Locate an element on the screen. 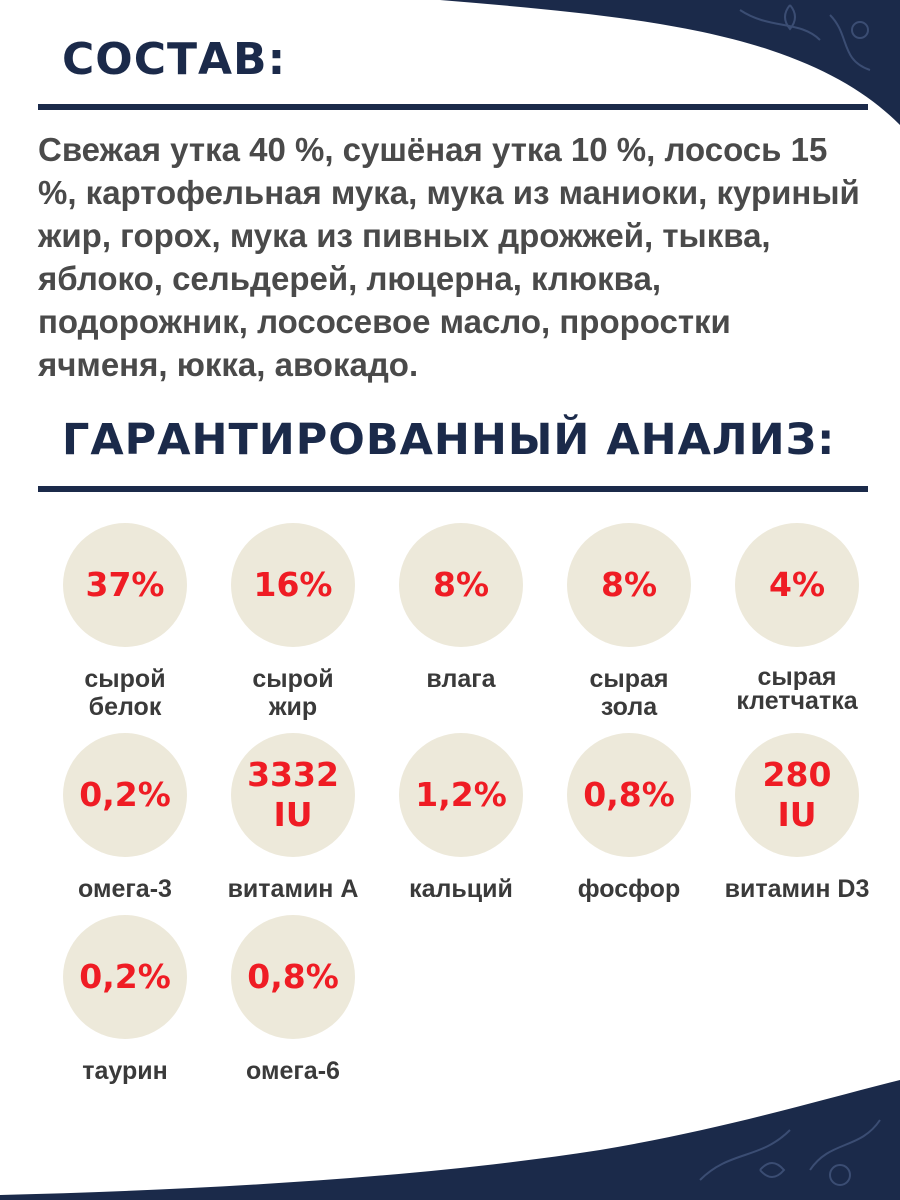 The height and width of the screenshot is (1200, 900). nutrient-value: 280 IU is located at coordinates (797, 794).